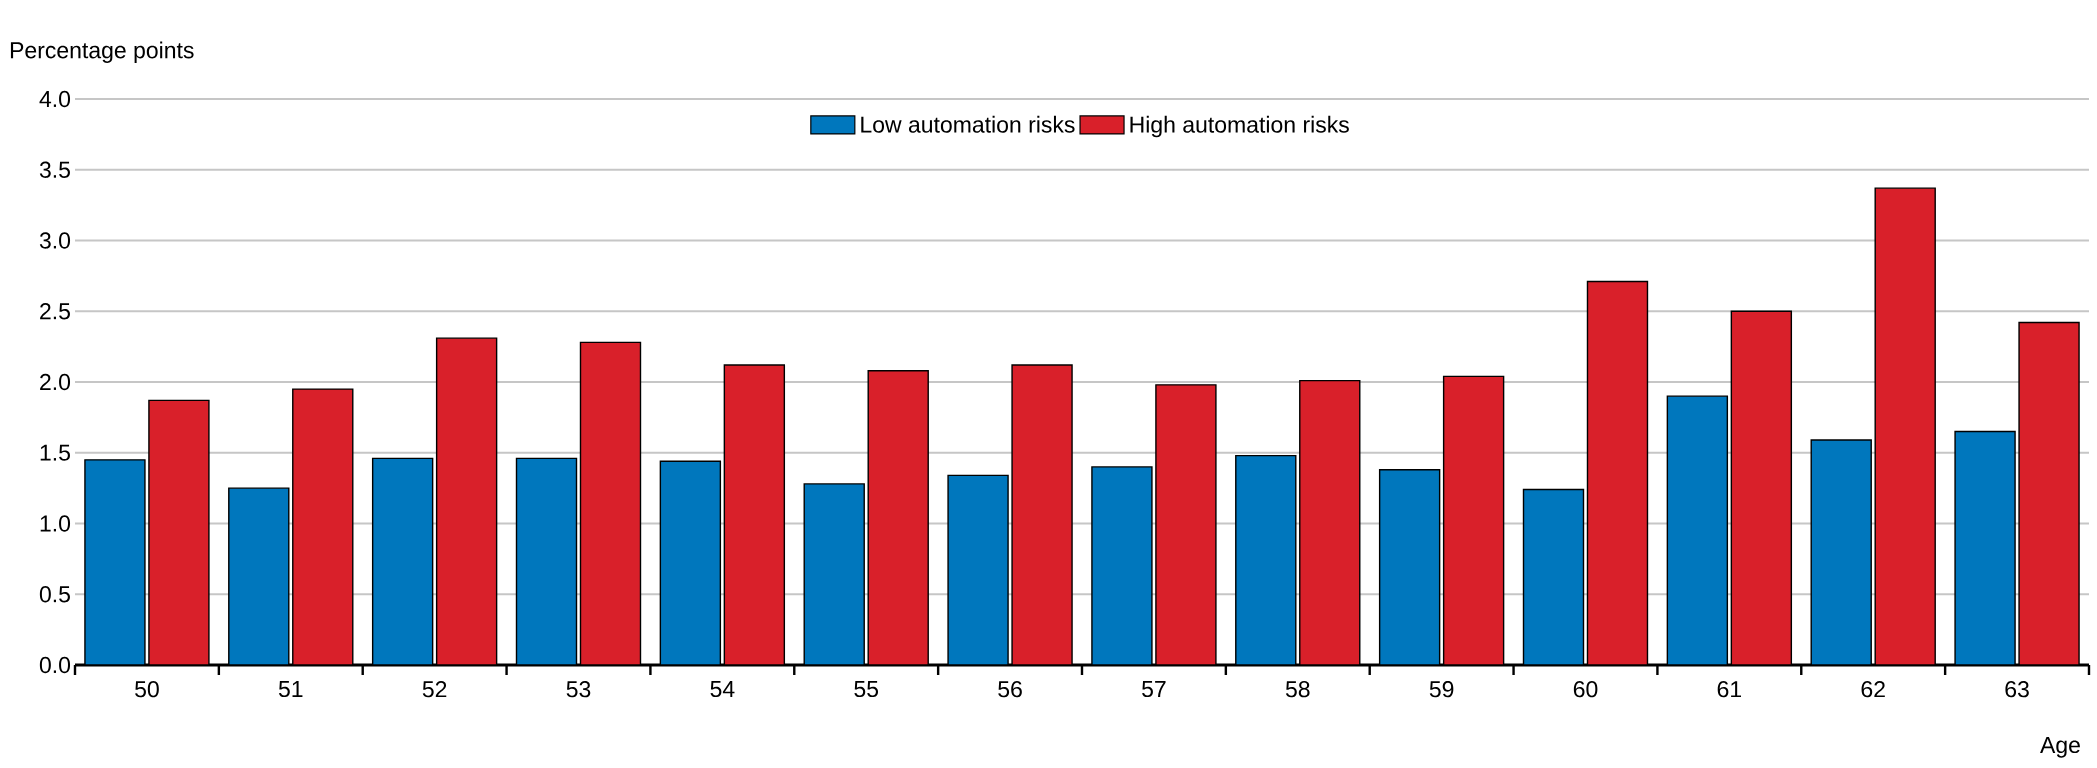  Describe the element at coordinates (578, 689) in the screenshot. I see `x-tick-label: 53` at that location.